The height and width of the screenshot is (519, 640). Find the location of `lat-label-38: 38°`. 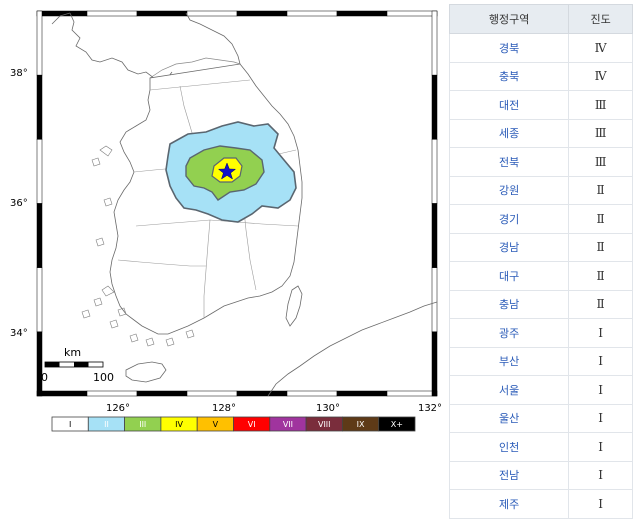

lat-label-38: 38° is located at coordinates (19, 73).